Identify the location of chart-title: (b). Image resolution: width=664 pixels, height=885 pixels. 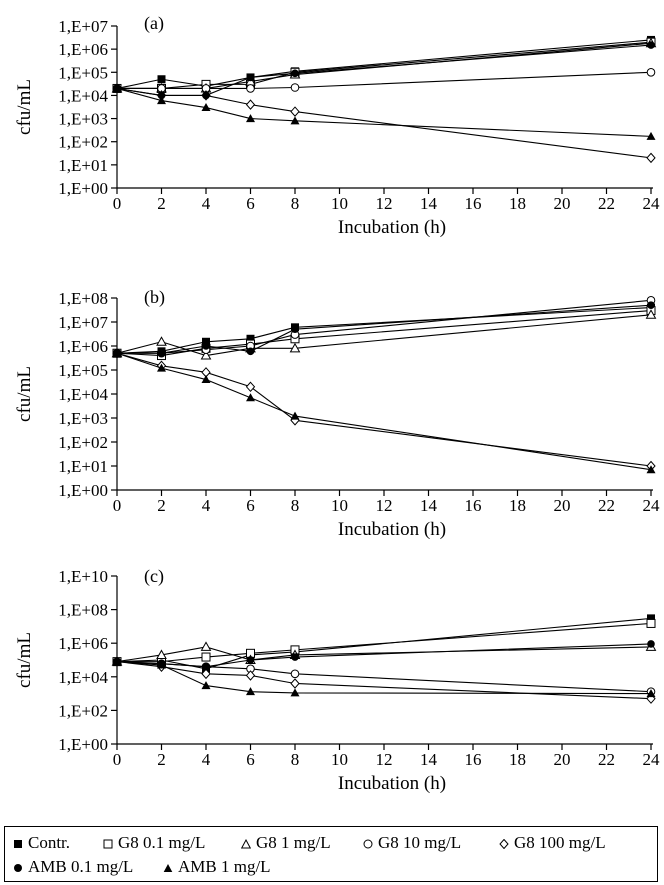
(154, 297).